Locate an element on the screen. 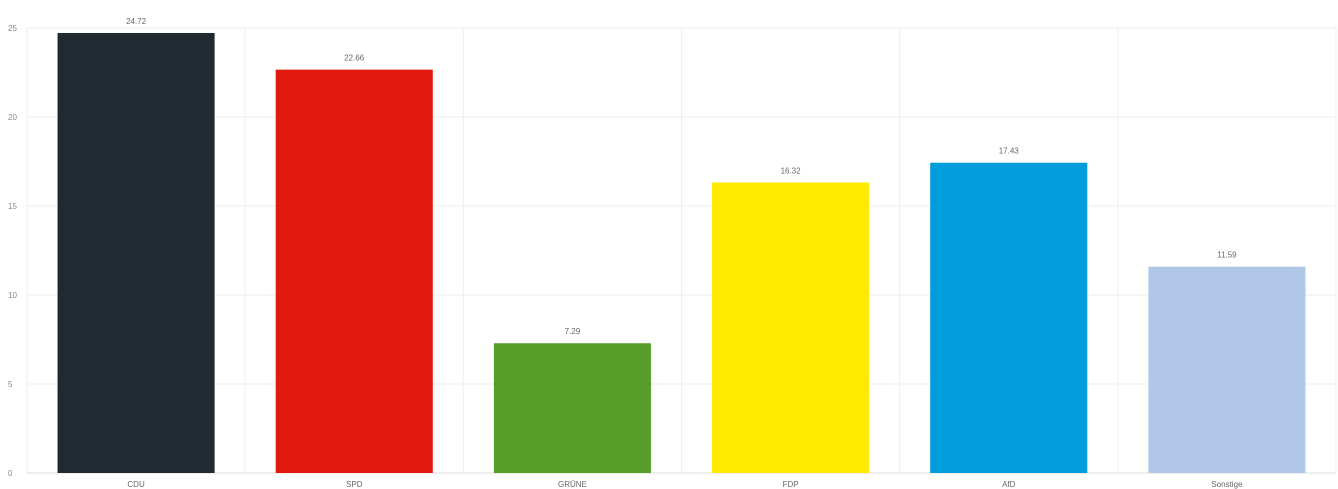  y-axis-ticks: 0 5 10 15 20 25 is located at coordinates (12, 251).